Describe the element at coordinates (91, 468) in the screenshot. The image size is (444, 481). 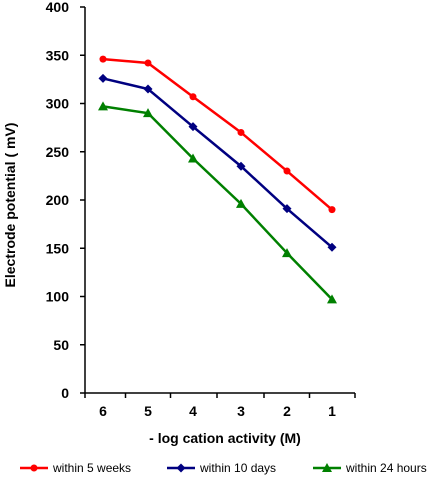
I see `legend-label: within 5 weeks` at that location.